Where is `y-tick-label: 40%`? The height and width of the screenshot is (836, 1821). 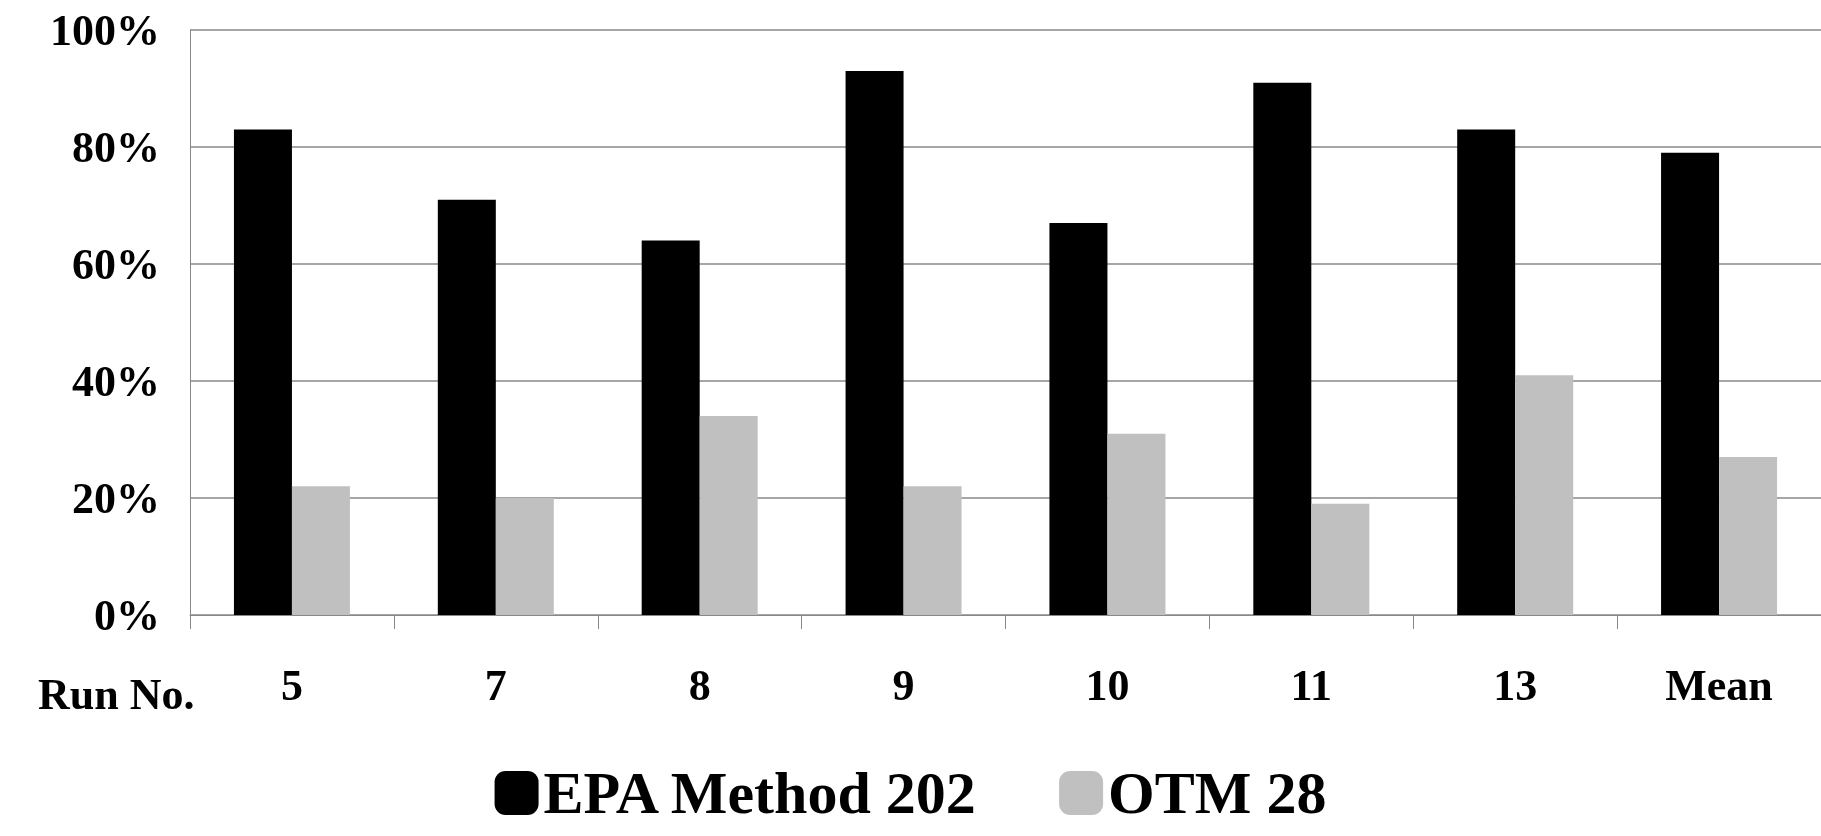 y-tick-label: 40% is located at coordinates (116, 381).